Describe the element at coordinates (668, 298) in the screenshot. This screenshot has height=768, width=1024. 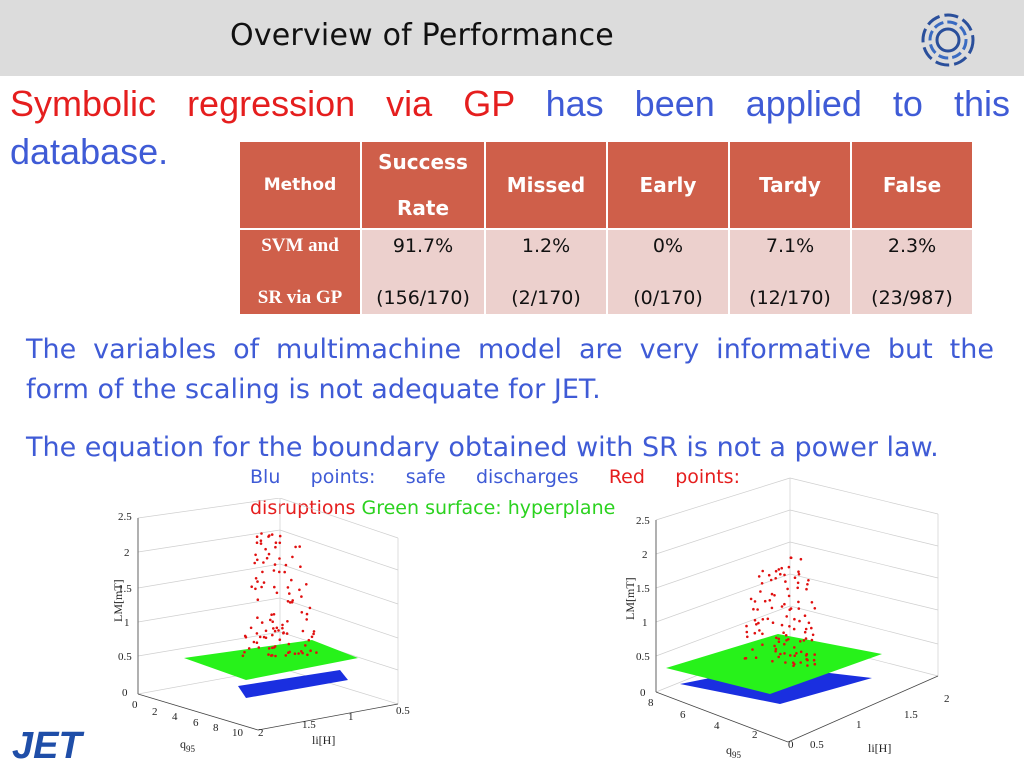
I see `early-frac: (0/170)` at that location.